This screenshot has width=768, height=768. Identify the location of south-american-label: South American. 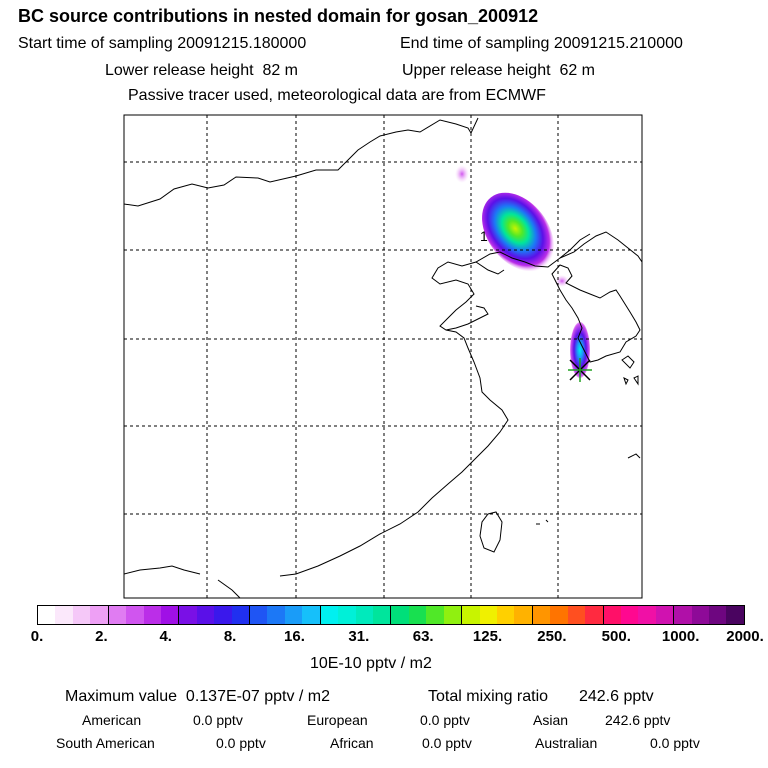
(105, 743).